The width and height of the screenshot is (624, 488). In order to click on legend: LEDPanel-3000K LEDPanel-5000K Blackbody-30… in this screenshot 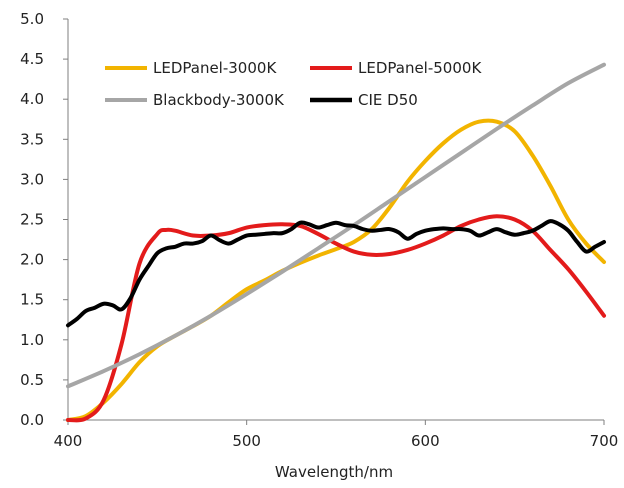, I will do `click(293, 84)`.